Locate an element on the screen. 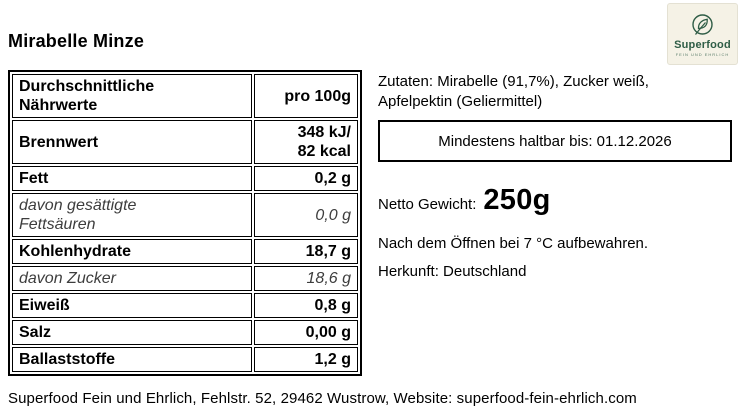 This screenshot has height=416, width=742. nutrition-row: Brennwert 348 kJ/ 82 kcal is located at coordinates (185, 142).